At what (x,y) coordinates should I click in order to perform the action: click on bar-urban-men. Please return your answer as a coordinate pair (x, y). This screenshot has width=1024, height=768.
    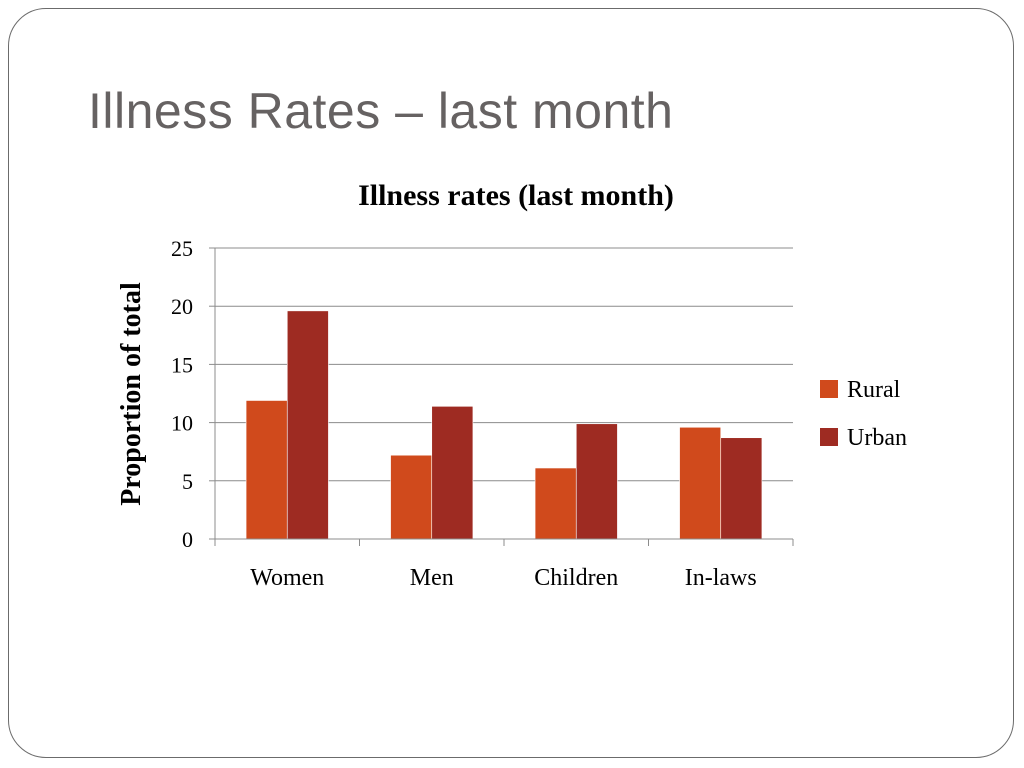
    Looking at the image, I should click on (452, 473).